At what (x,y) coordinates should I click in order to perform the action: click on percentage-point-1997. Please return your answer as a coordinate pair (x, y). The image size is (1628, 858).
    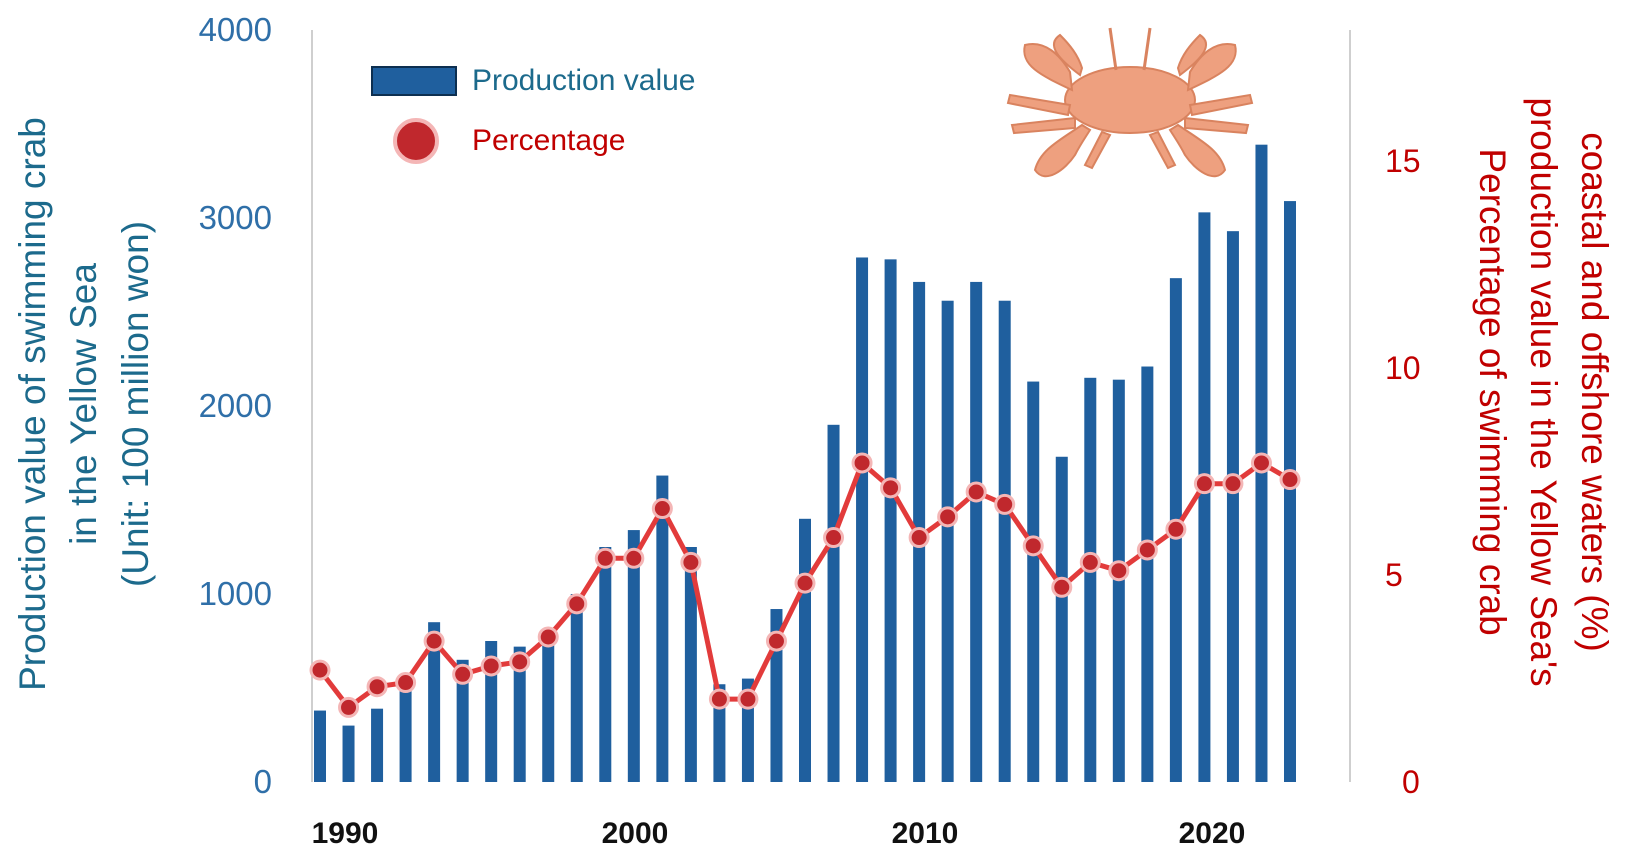
    Looking at the image, I should click on (520, 662).